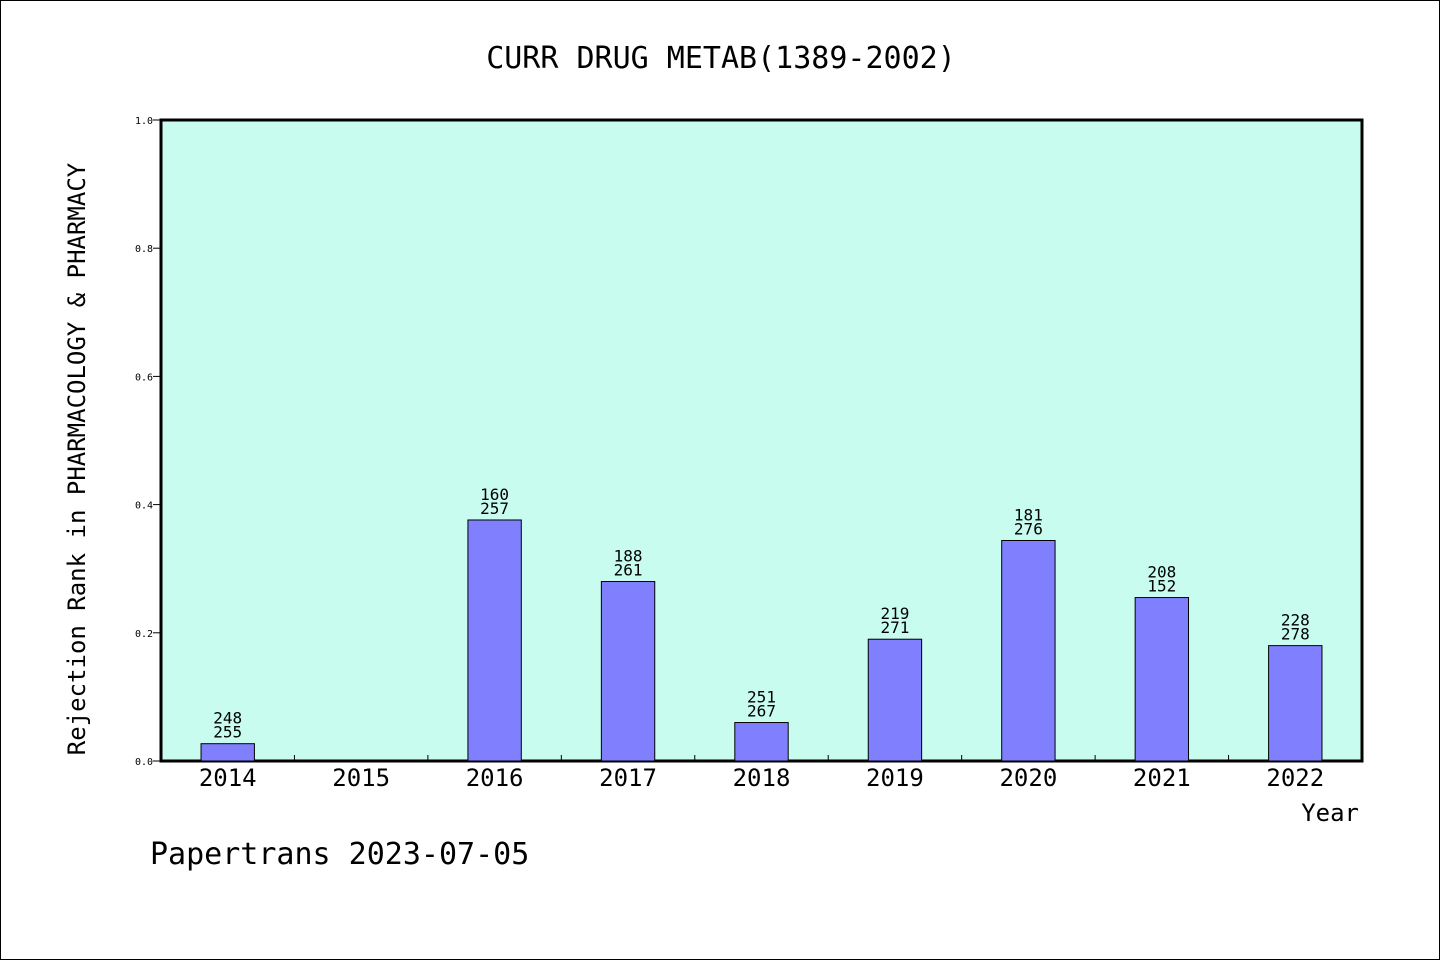 The height and width of the screenshot is (964, 1440). What do you see at coordinates (895, 778) in the screenshot?
I see `x-tick-label: 2019` at bounding box center [895, 778].